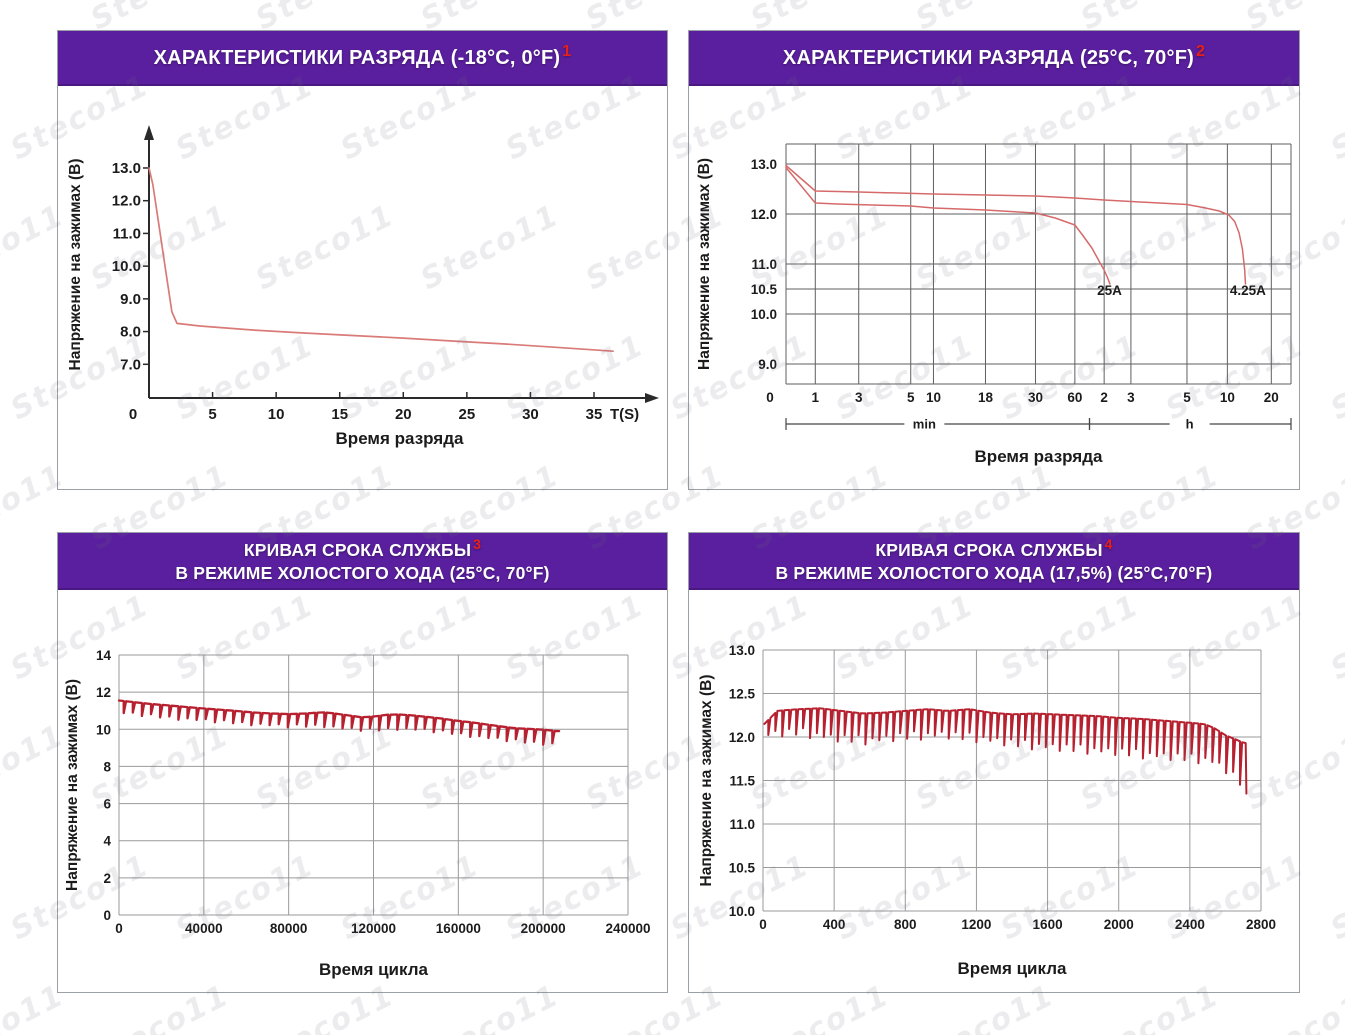 The width and height of the screenshot is (1345, 1035). I want to click on panel-1-index: 1, so click(567, 52).